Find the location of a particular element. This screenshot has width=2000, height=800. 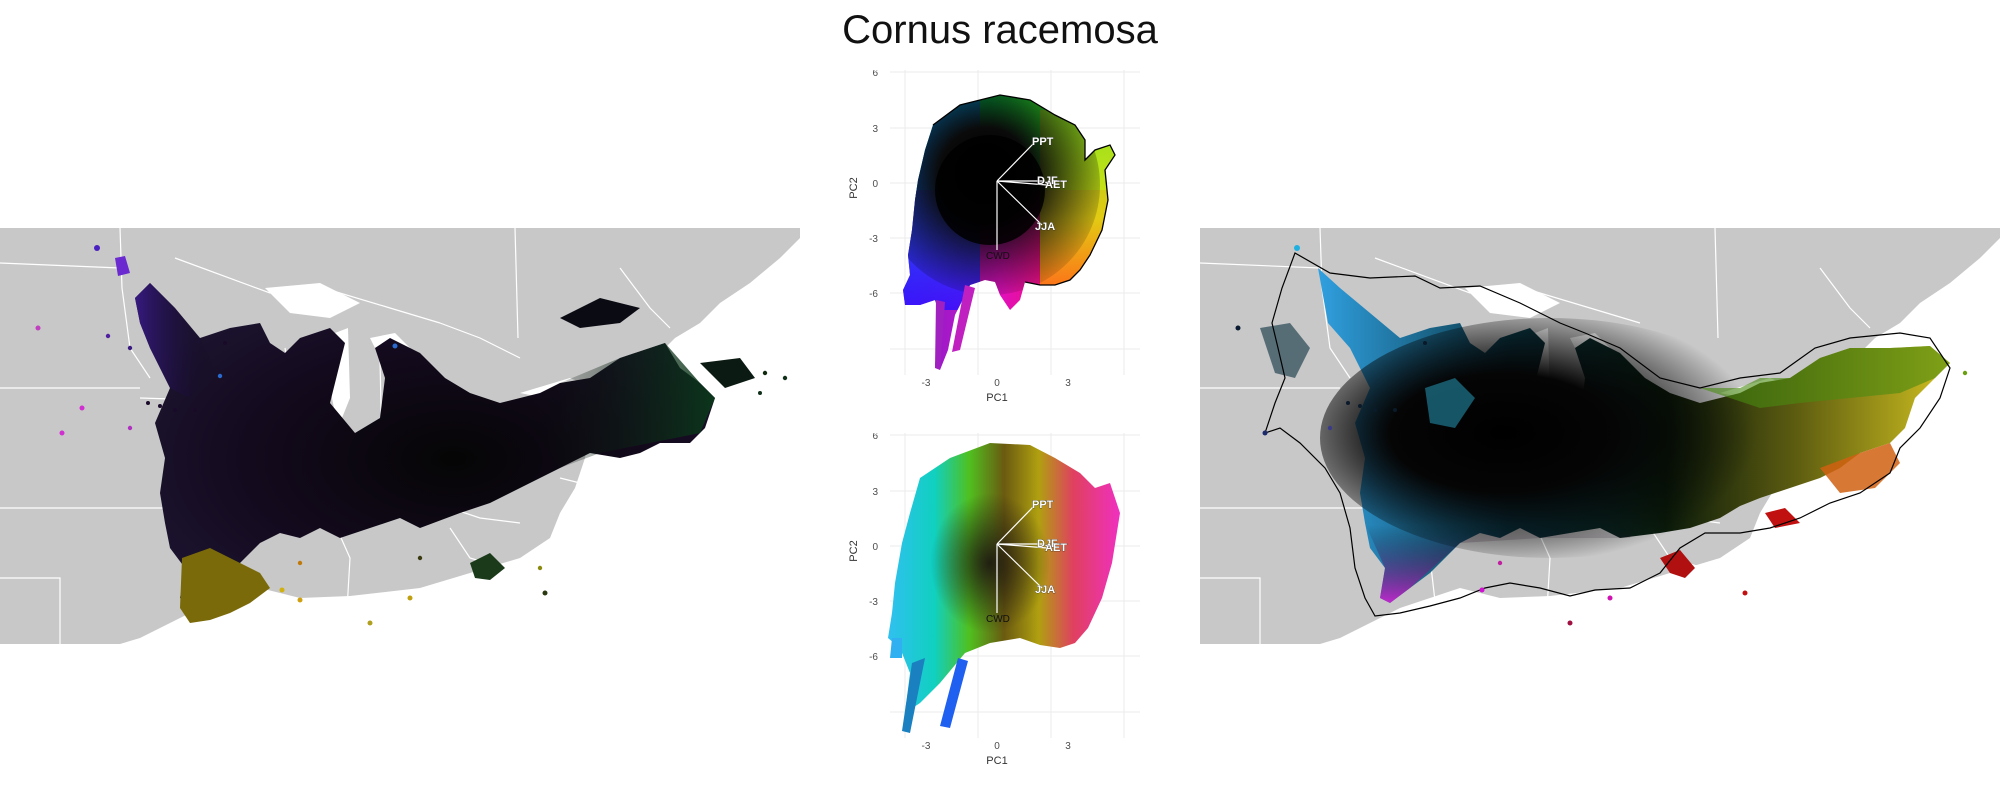

pca-top-vector-labels: PPT DJF AET JJA CWD is located at coordinates (1027, 199).